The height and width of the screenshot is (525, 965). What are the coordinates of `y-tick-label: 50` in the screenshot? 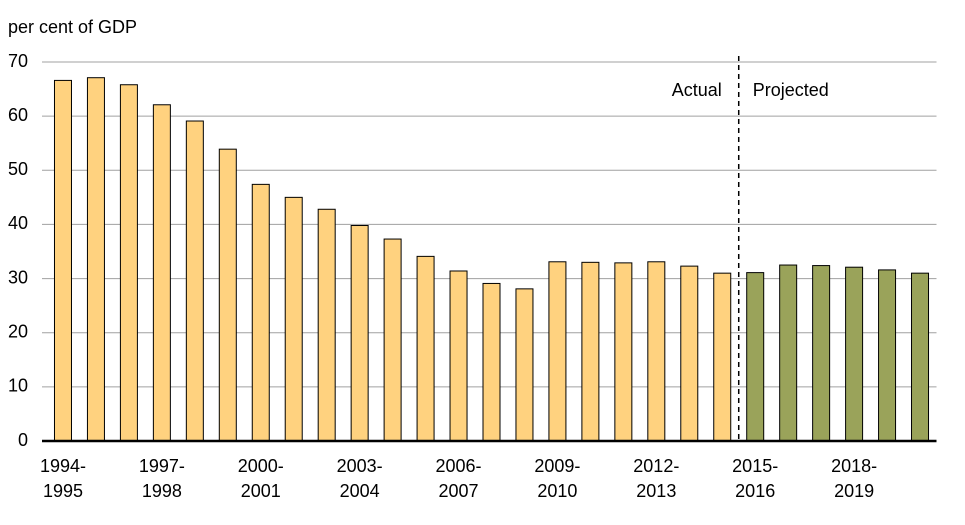 It's located at (18, 169).